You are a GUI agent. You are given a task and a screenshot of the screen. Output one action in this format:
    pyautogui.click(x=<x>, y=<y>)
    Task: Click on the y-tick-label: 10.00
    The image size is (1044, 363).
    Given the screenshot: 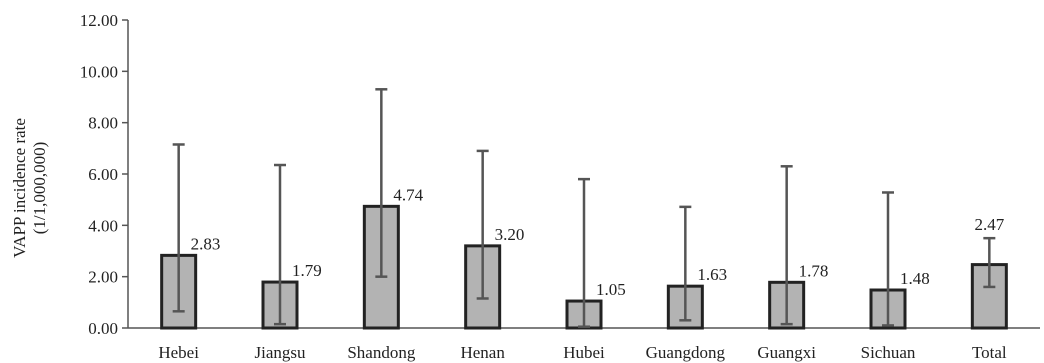 What is the action you would take?
    pyautogui.click(x=99, y=71)
    